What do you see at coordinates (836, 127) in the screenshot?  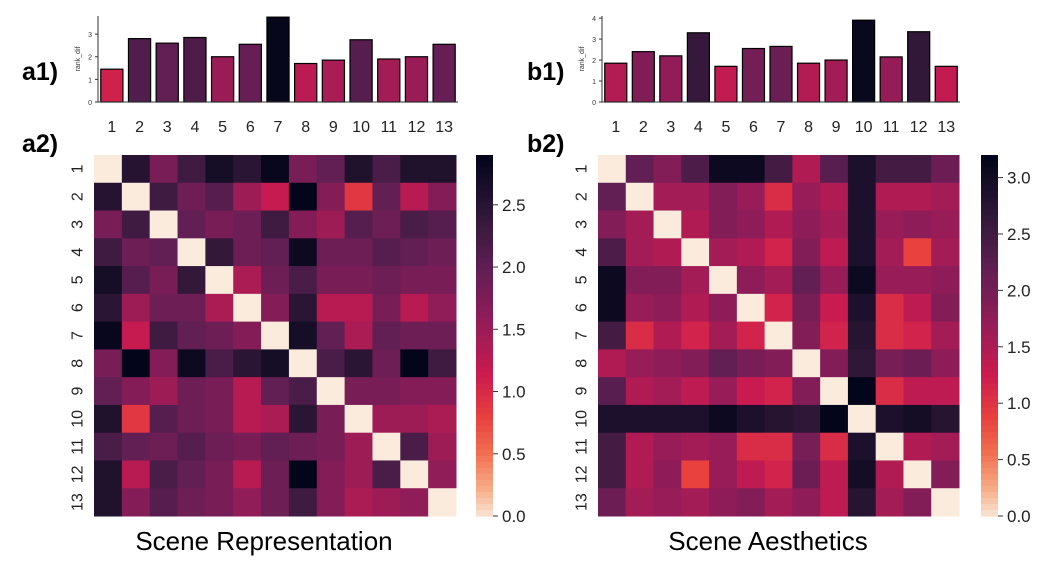 I see `b1-xtick-label: 9` at bounding box center [836, 127].